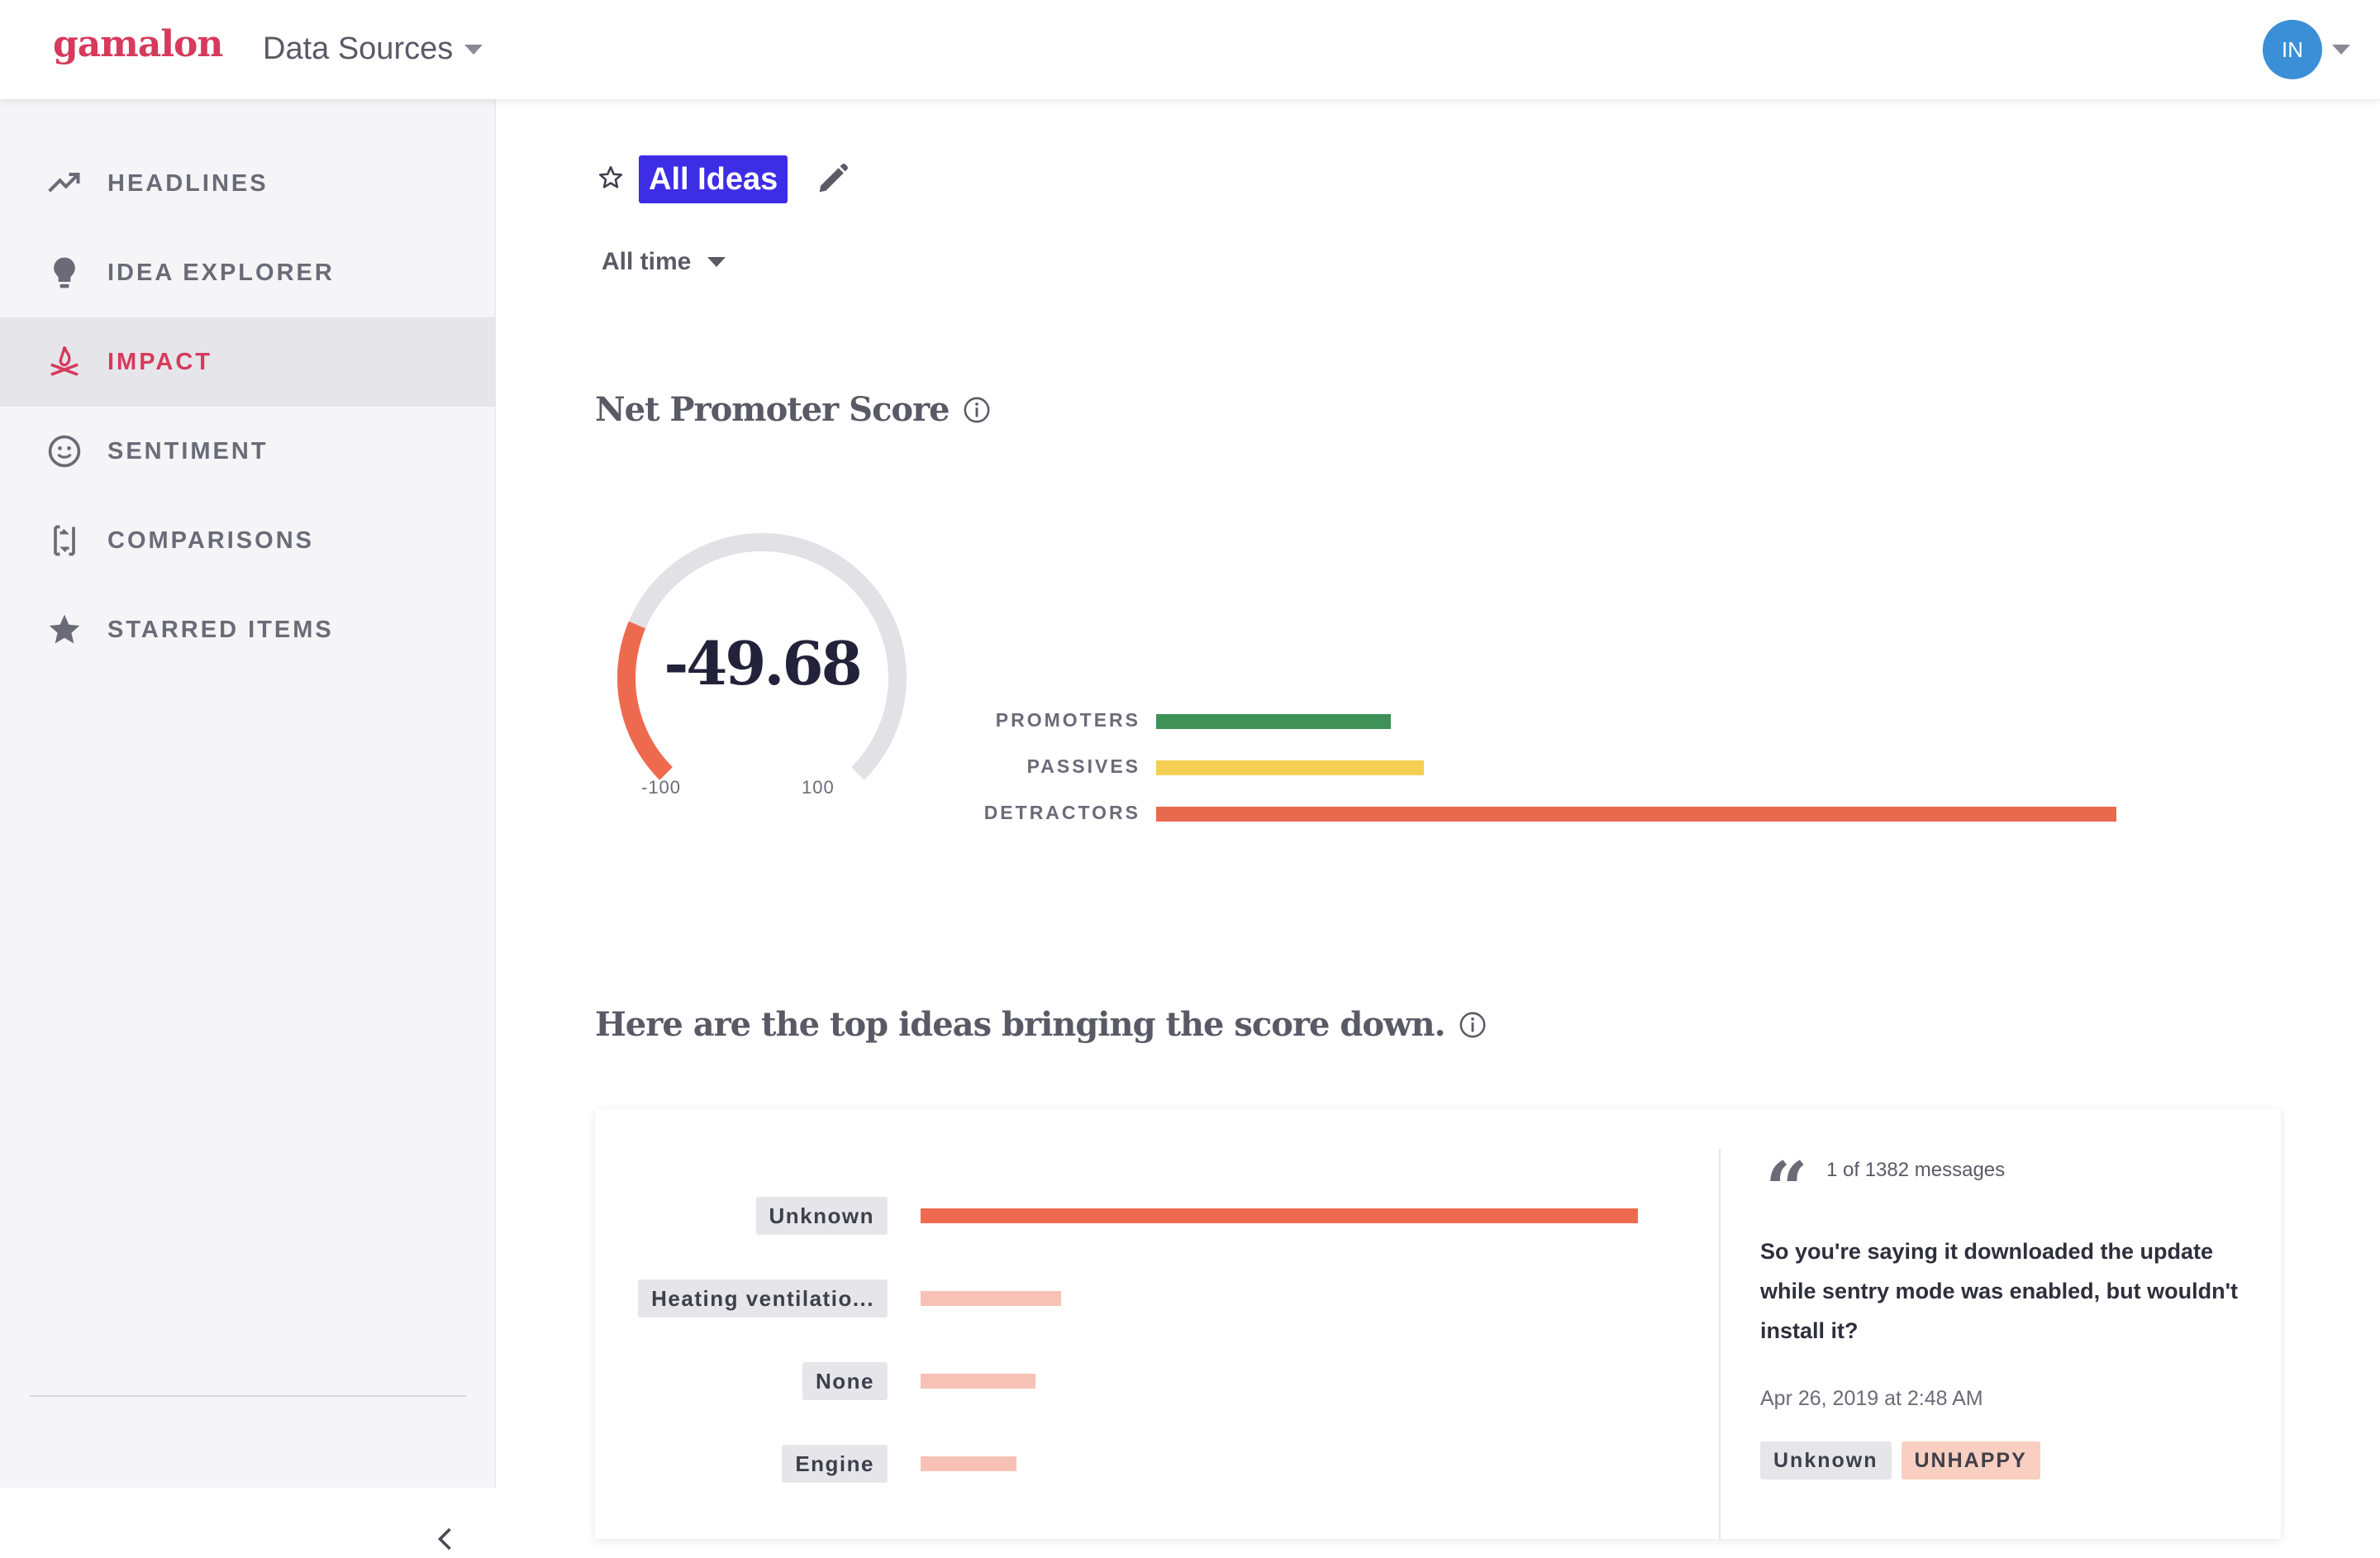  Describe the element at coordinates (762, 710) in the screenshot. I see `nps-gauge: -49.68` at that location.